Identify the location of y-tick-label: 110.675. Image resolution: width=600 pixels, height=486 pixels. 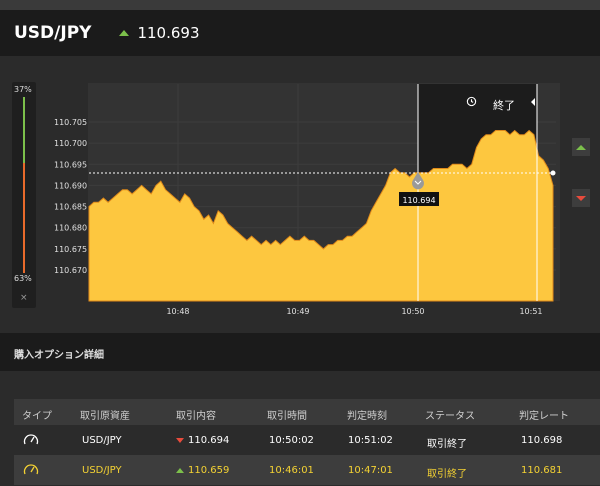
(70, 249).